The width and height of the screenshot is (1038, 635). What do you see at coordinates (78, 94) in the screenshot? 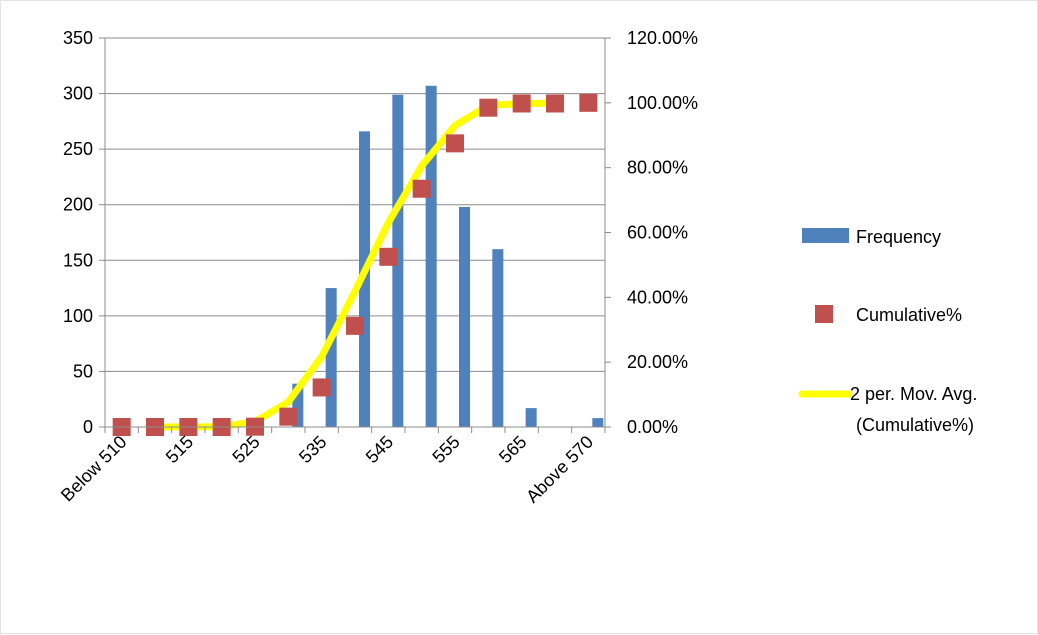
I see `y-left-tick-label: 300` at bounding box center [78, 94].